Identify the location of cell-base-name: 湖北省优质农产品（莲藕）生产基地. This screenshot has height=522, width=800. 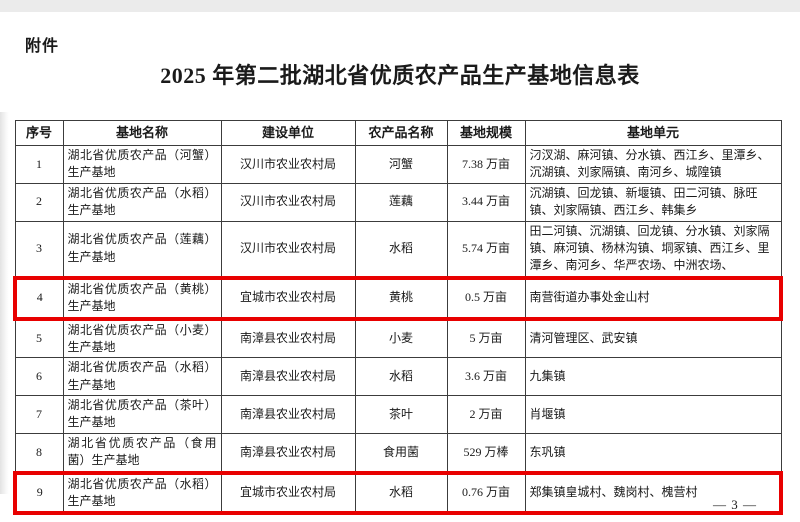
(142, 249).